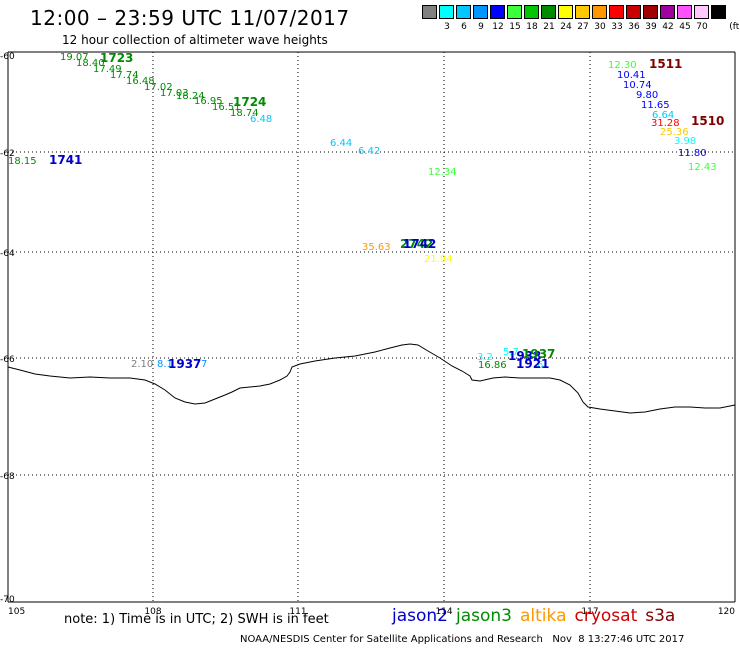  What do you see at coordinates (647, 95) in the screenshot?
I see `wave-height-label: 9.80` at bounding box center [647, 95].